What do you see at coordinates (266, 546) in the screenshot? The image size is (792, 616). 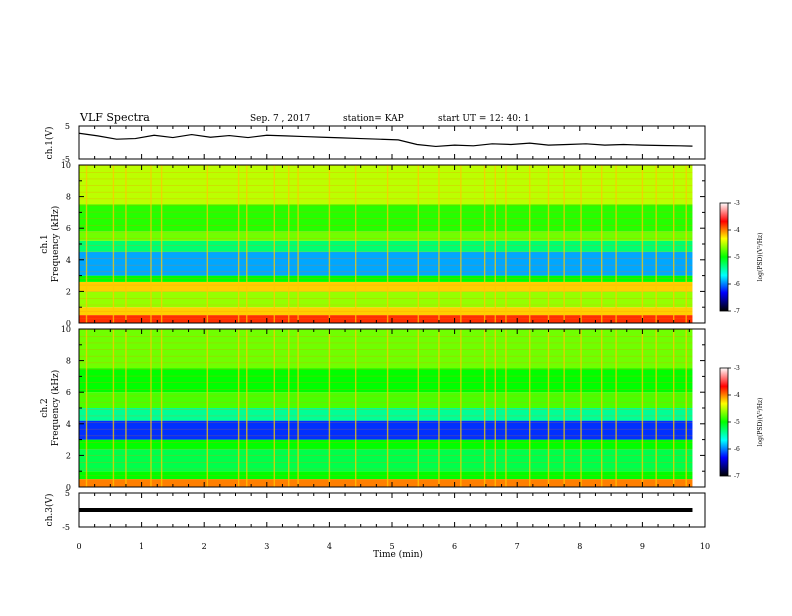 I see `x-tick-label: 3` at bounding box center [266, 546].